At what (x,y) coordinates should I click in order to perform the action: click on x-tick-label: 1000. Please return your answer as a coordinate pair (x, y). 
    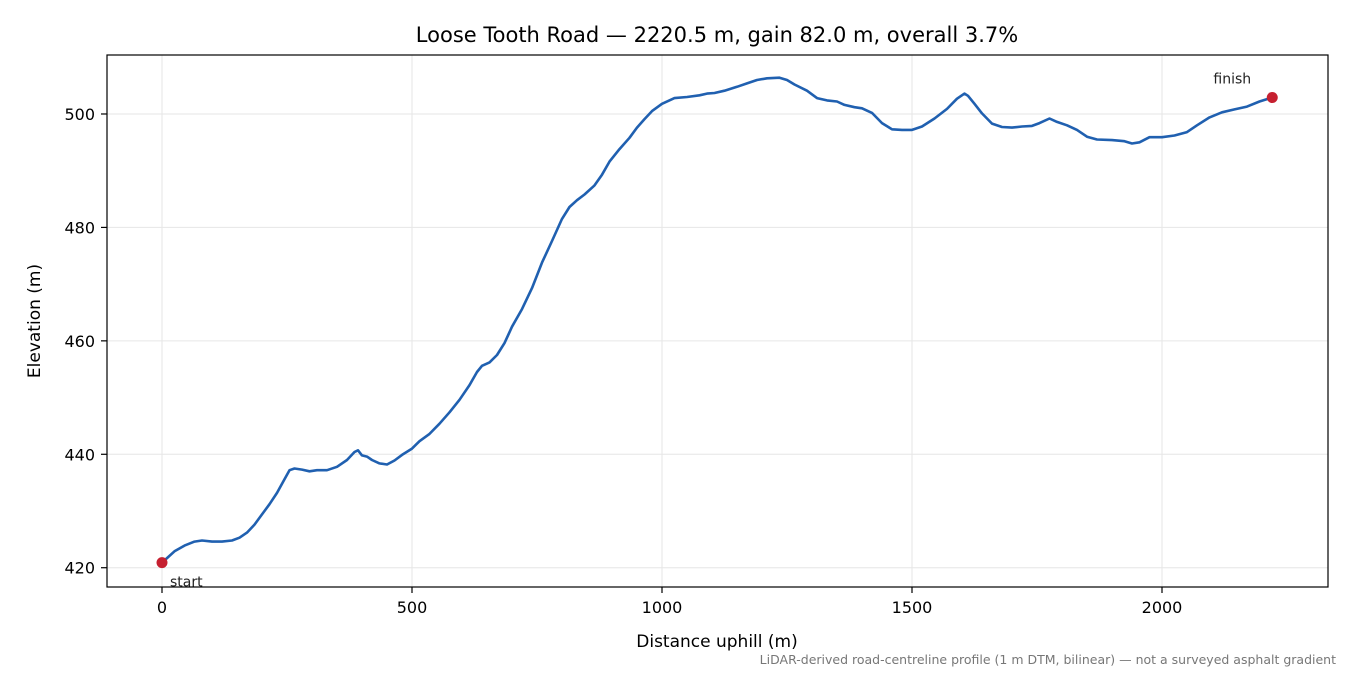
    Looking at the image, I should click on (662, 607).